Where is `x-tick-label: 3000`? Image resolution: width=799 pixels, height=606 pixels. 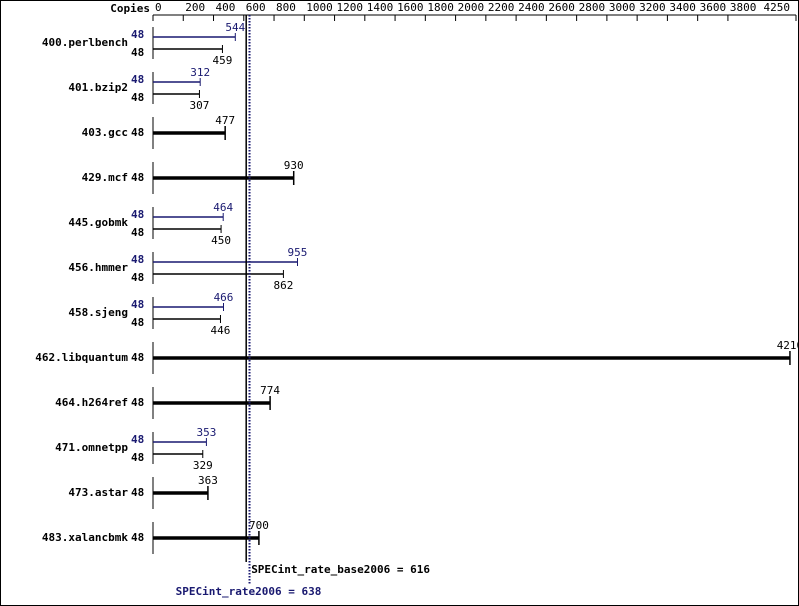
x-tick-label: 3000 is located at coordinates (622, 7).